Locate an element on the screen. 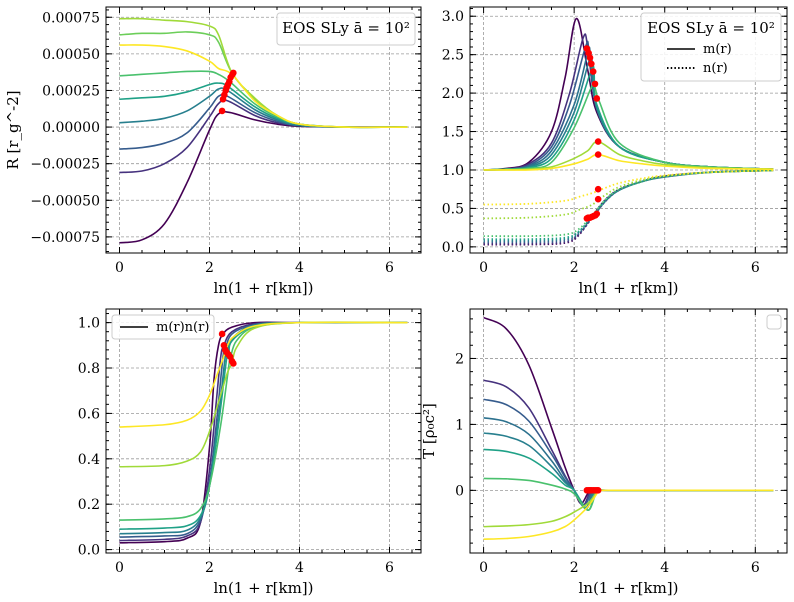  y-tick-label: 0.2 is located at coordinates (89, 505).